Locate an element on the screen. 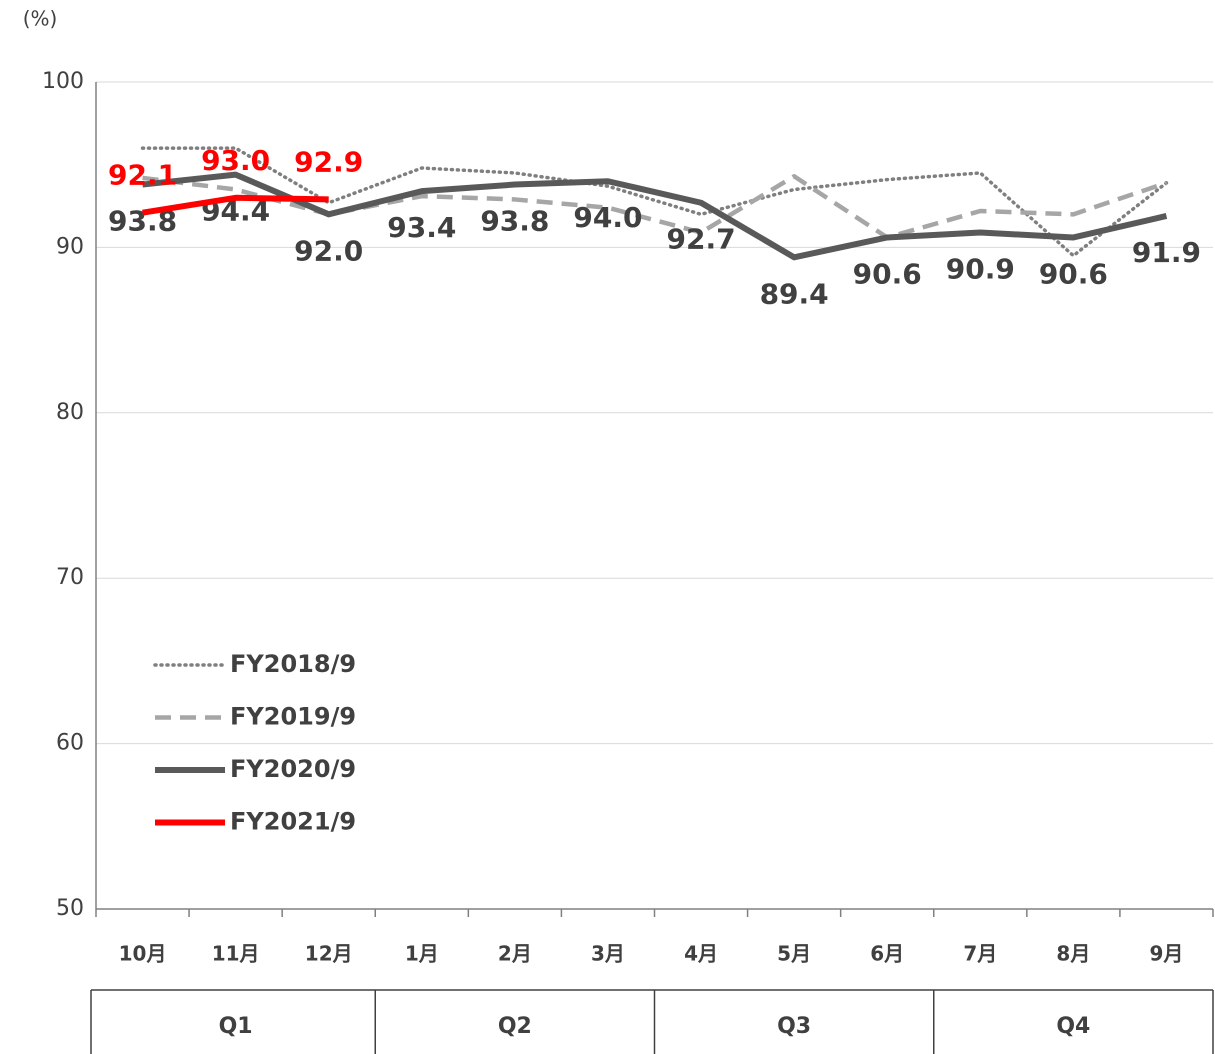 Image resolution: width=1215 pixels, height=1054 pixels. y-tick-label: 100 is located at coordinates (63, 81).